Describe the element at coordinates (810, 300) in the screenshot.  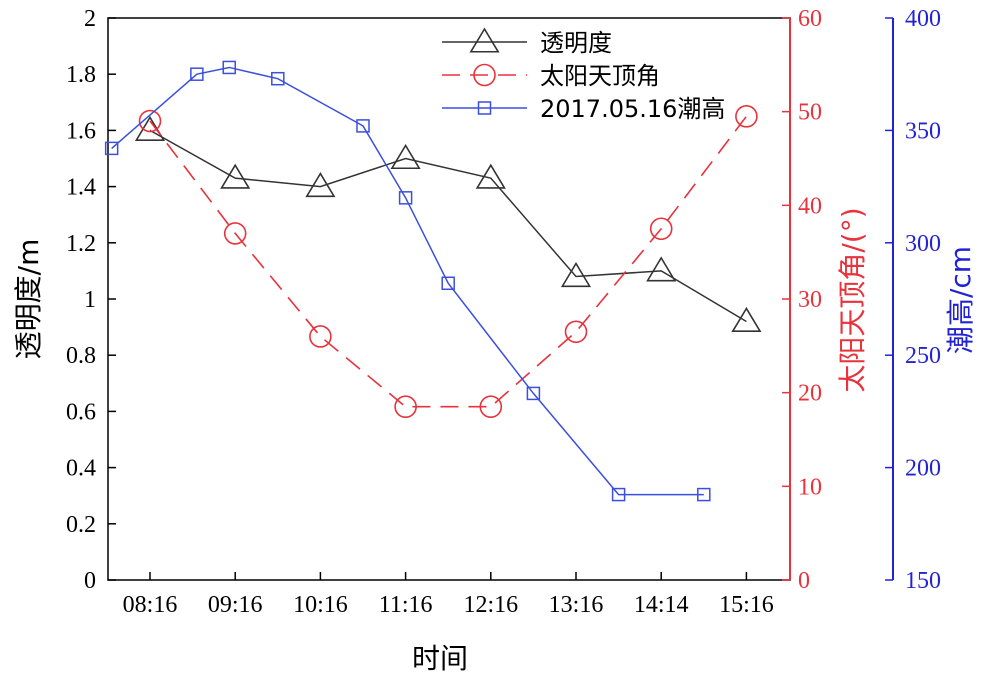
I see `red-axis-tick-label: 30` at that location.